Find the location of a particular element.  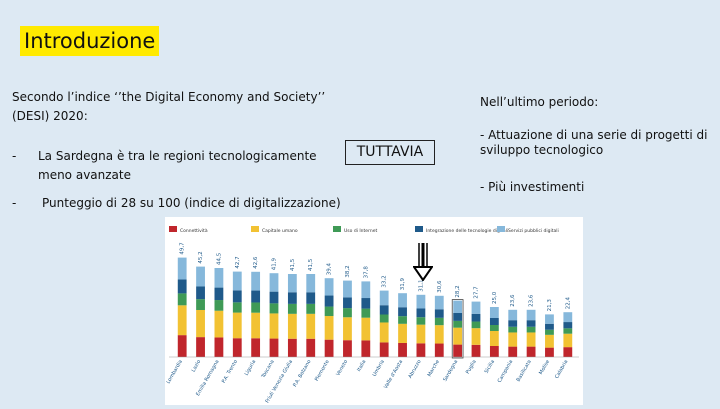

bar-value-label: 30,6 is located at coordinates (440, 286).